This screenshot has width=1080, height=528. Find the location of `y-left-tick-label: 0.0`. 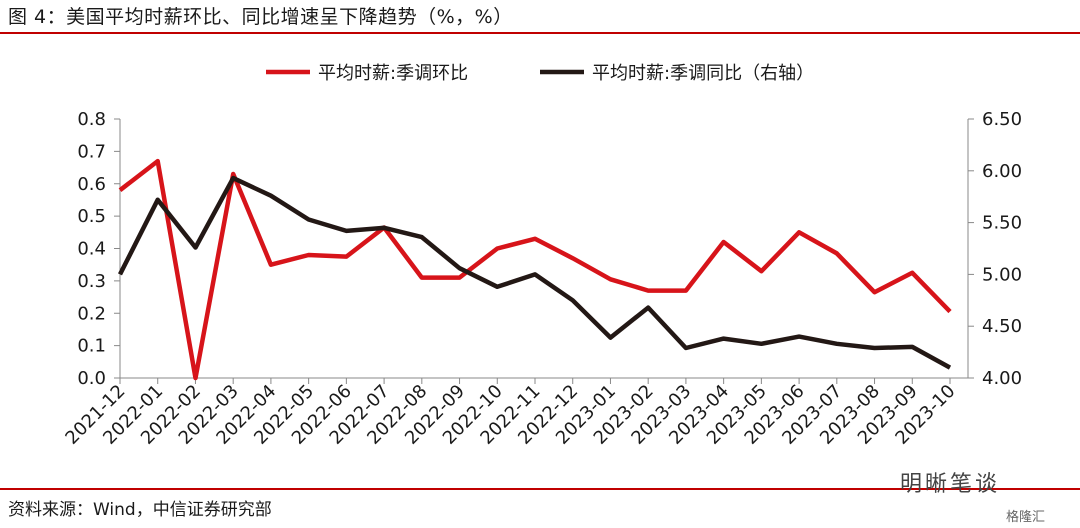

y-left-tick-label: 0.0 is located at coordinates (91, 378).